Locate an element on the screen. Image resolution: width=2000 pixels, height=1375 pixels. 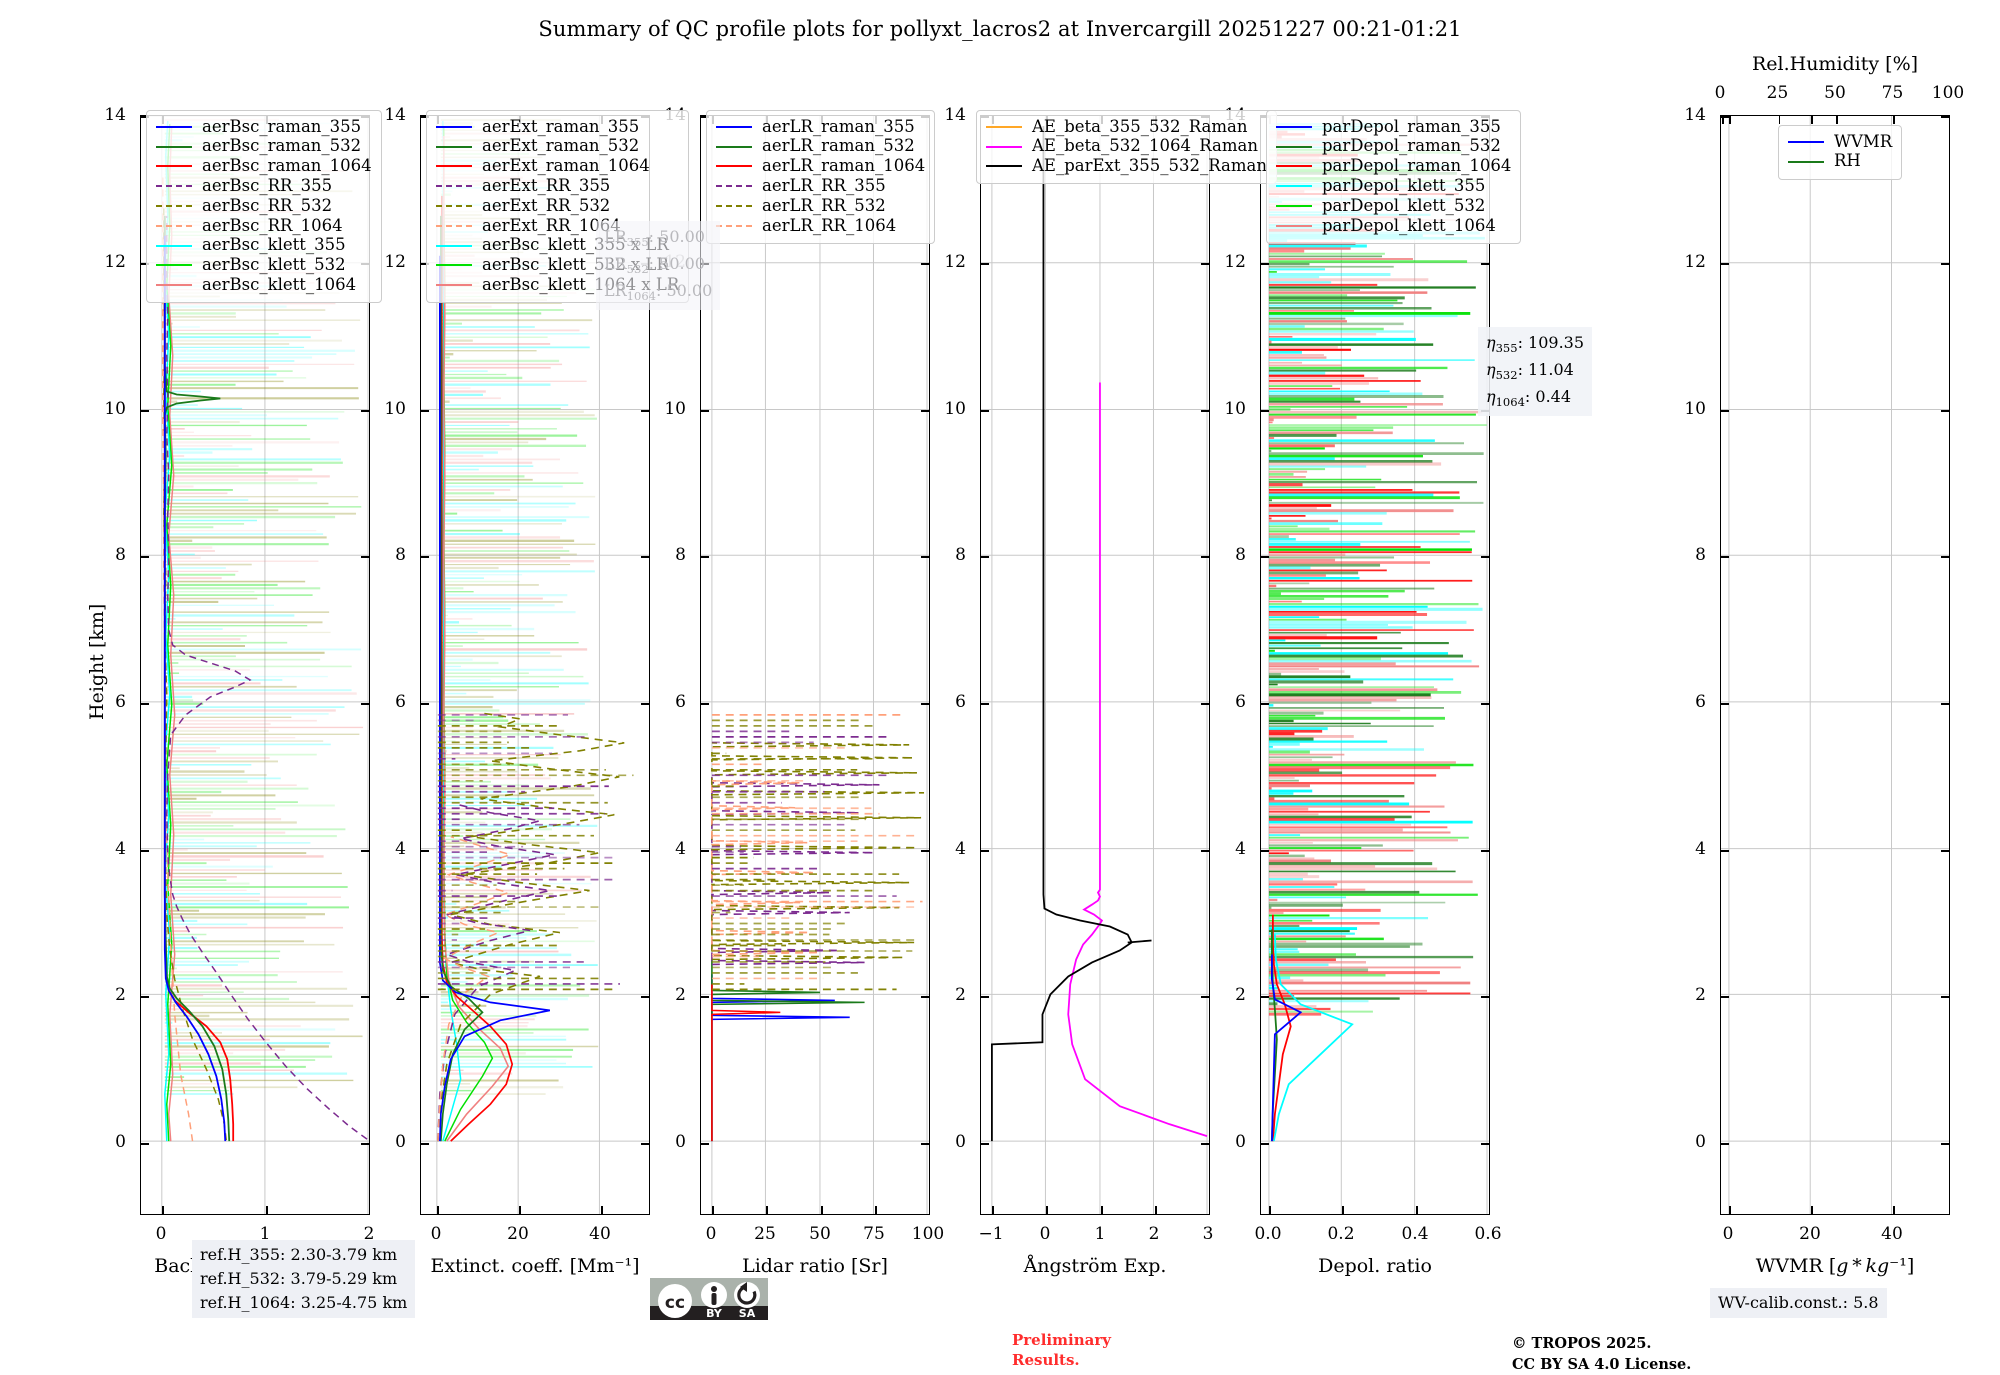
legend-item: aerBsc_RR_532 is located at coordinates (264, 206).